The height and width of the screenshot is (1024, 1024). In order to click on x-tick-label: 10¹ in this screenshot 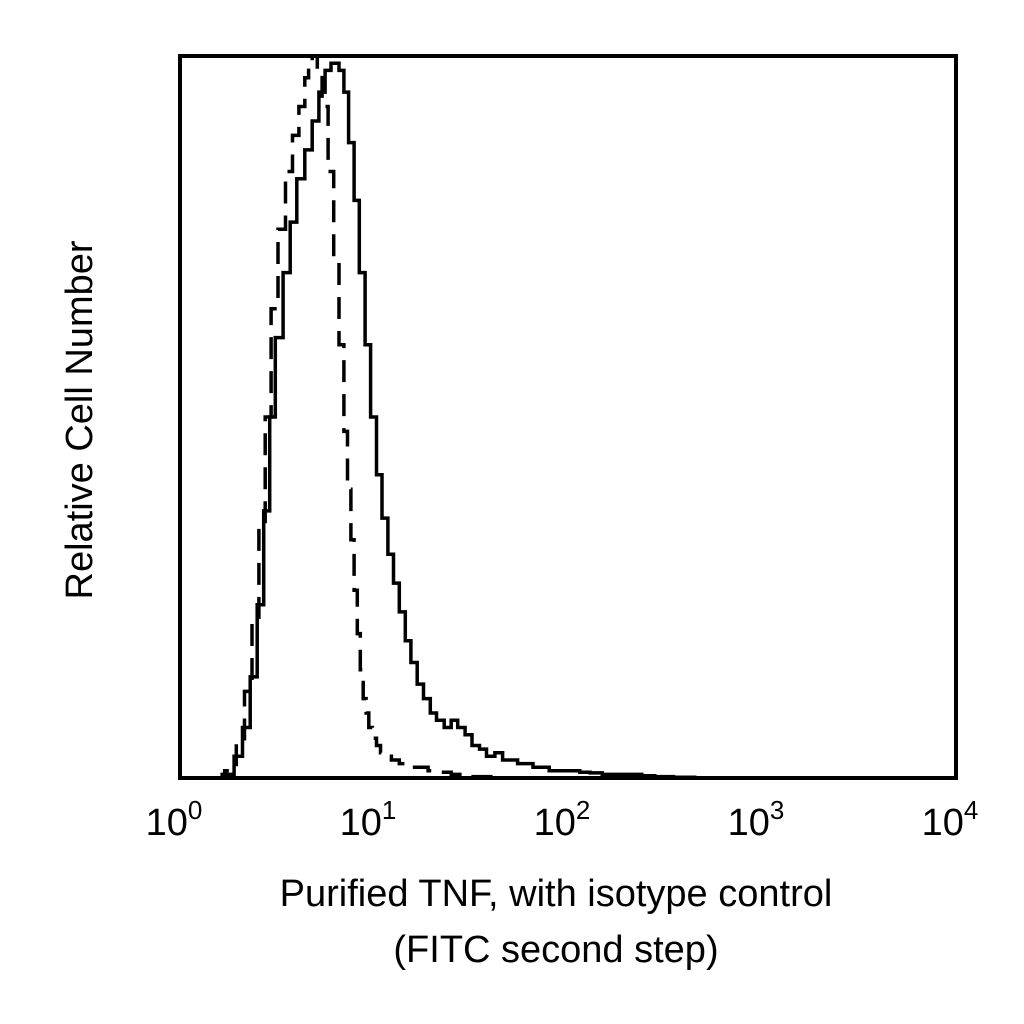, I will do `click(368, 819)`.